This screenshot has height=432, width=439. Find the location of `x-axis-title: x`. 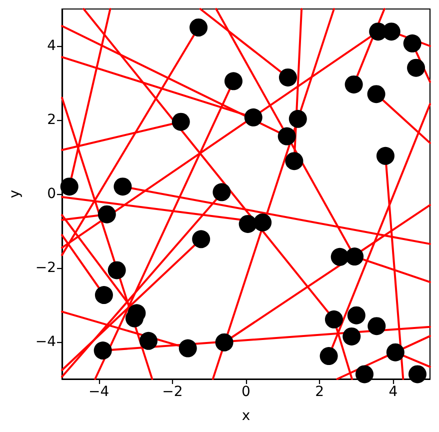

x-axis-title: x is located at coordinates (246, 416).